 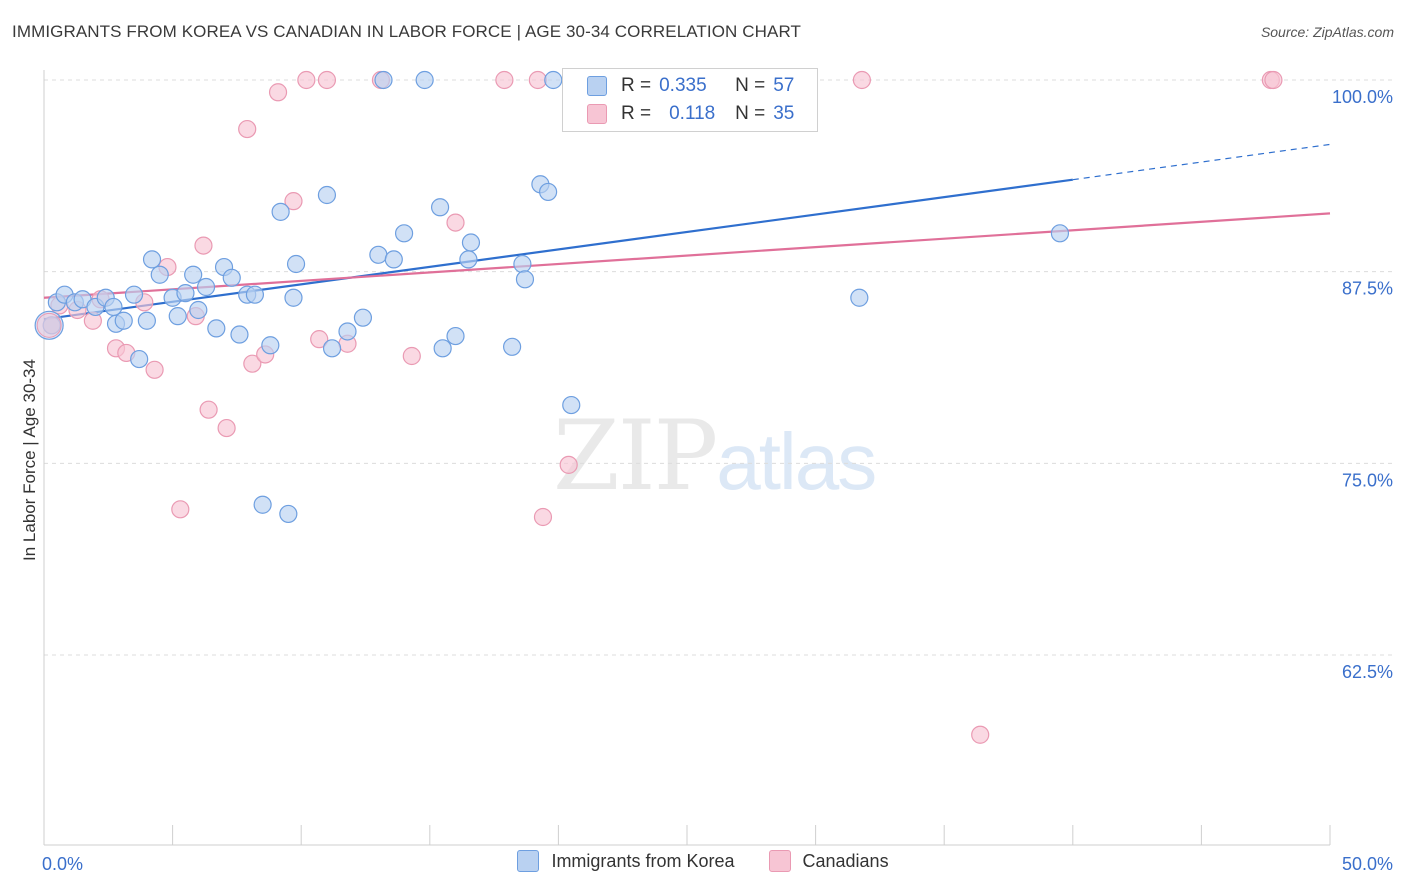 I want to click on series-swatch-canadians, so click(x=779, y=861).